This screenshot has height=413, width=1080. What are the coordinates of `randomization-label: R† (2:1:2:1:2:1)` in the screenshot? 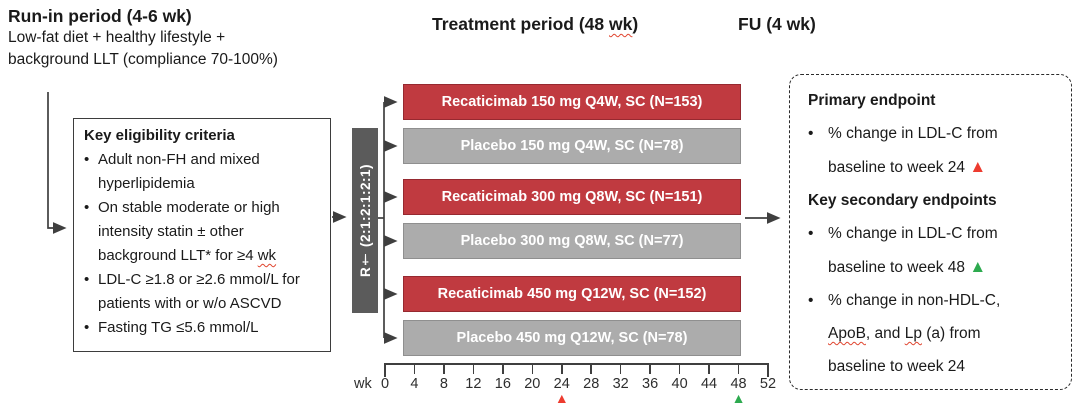 It's located at (365, 220).